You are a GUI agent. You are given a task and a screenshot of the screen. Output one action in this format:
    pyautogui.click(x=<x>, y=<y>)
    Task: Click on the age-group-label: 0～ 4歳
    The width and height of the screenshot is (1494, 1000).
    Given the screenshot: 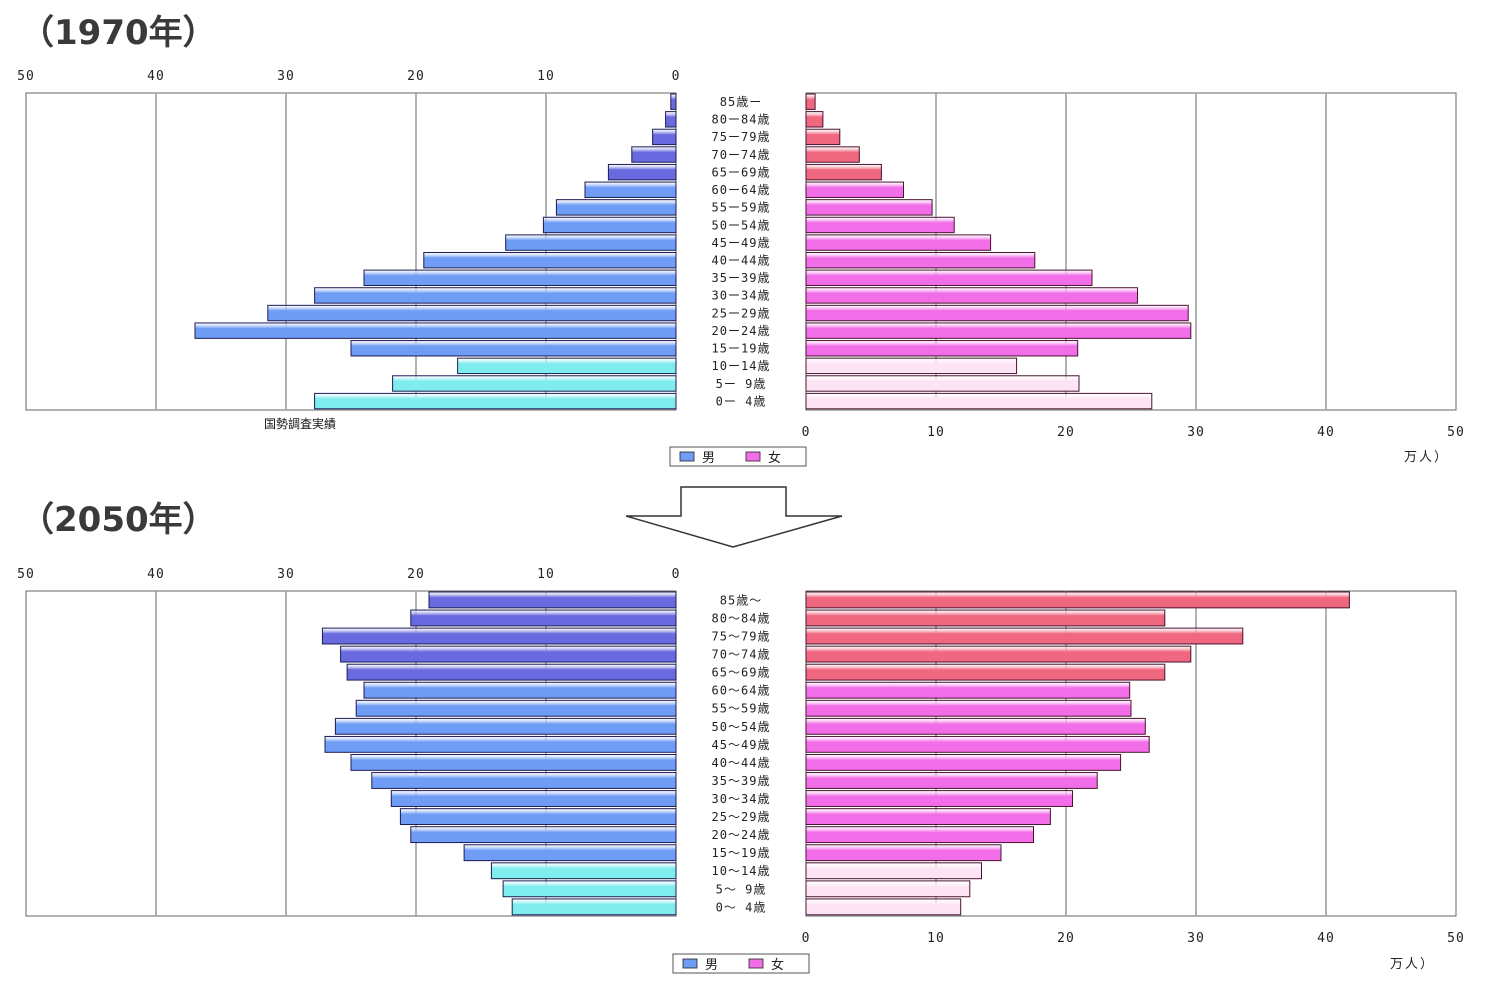 What is the action you would take?
    pyautogui.click(x=741, y=907)
    